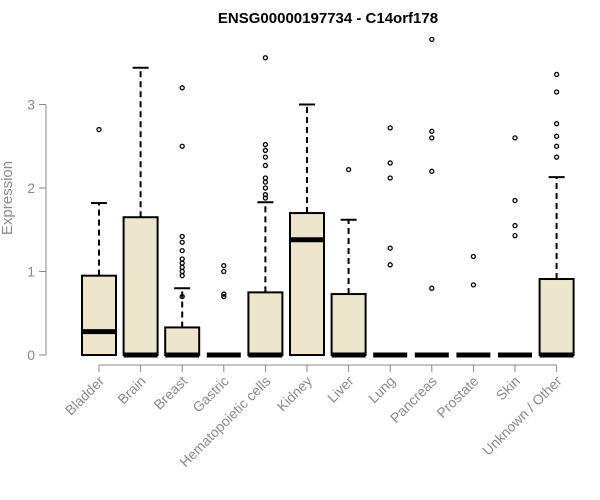 The width and height of the screenshot is (600, 500). What do you see at coordinates (381, 389) in the screenshot?
I see `x-tick-label: Lung` at bounding box center [381, 389].